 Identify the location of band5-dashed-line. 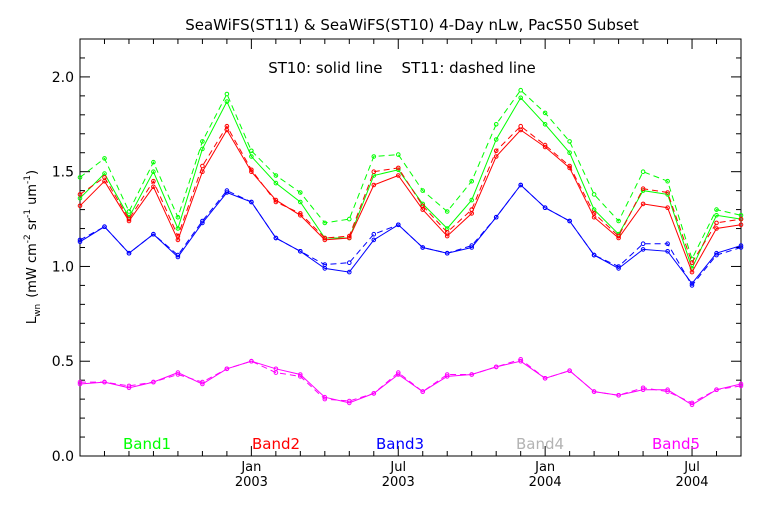
(411, 381).